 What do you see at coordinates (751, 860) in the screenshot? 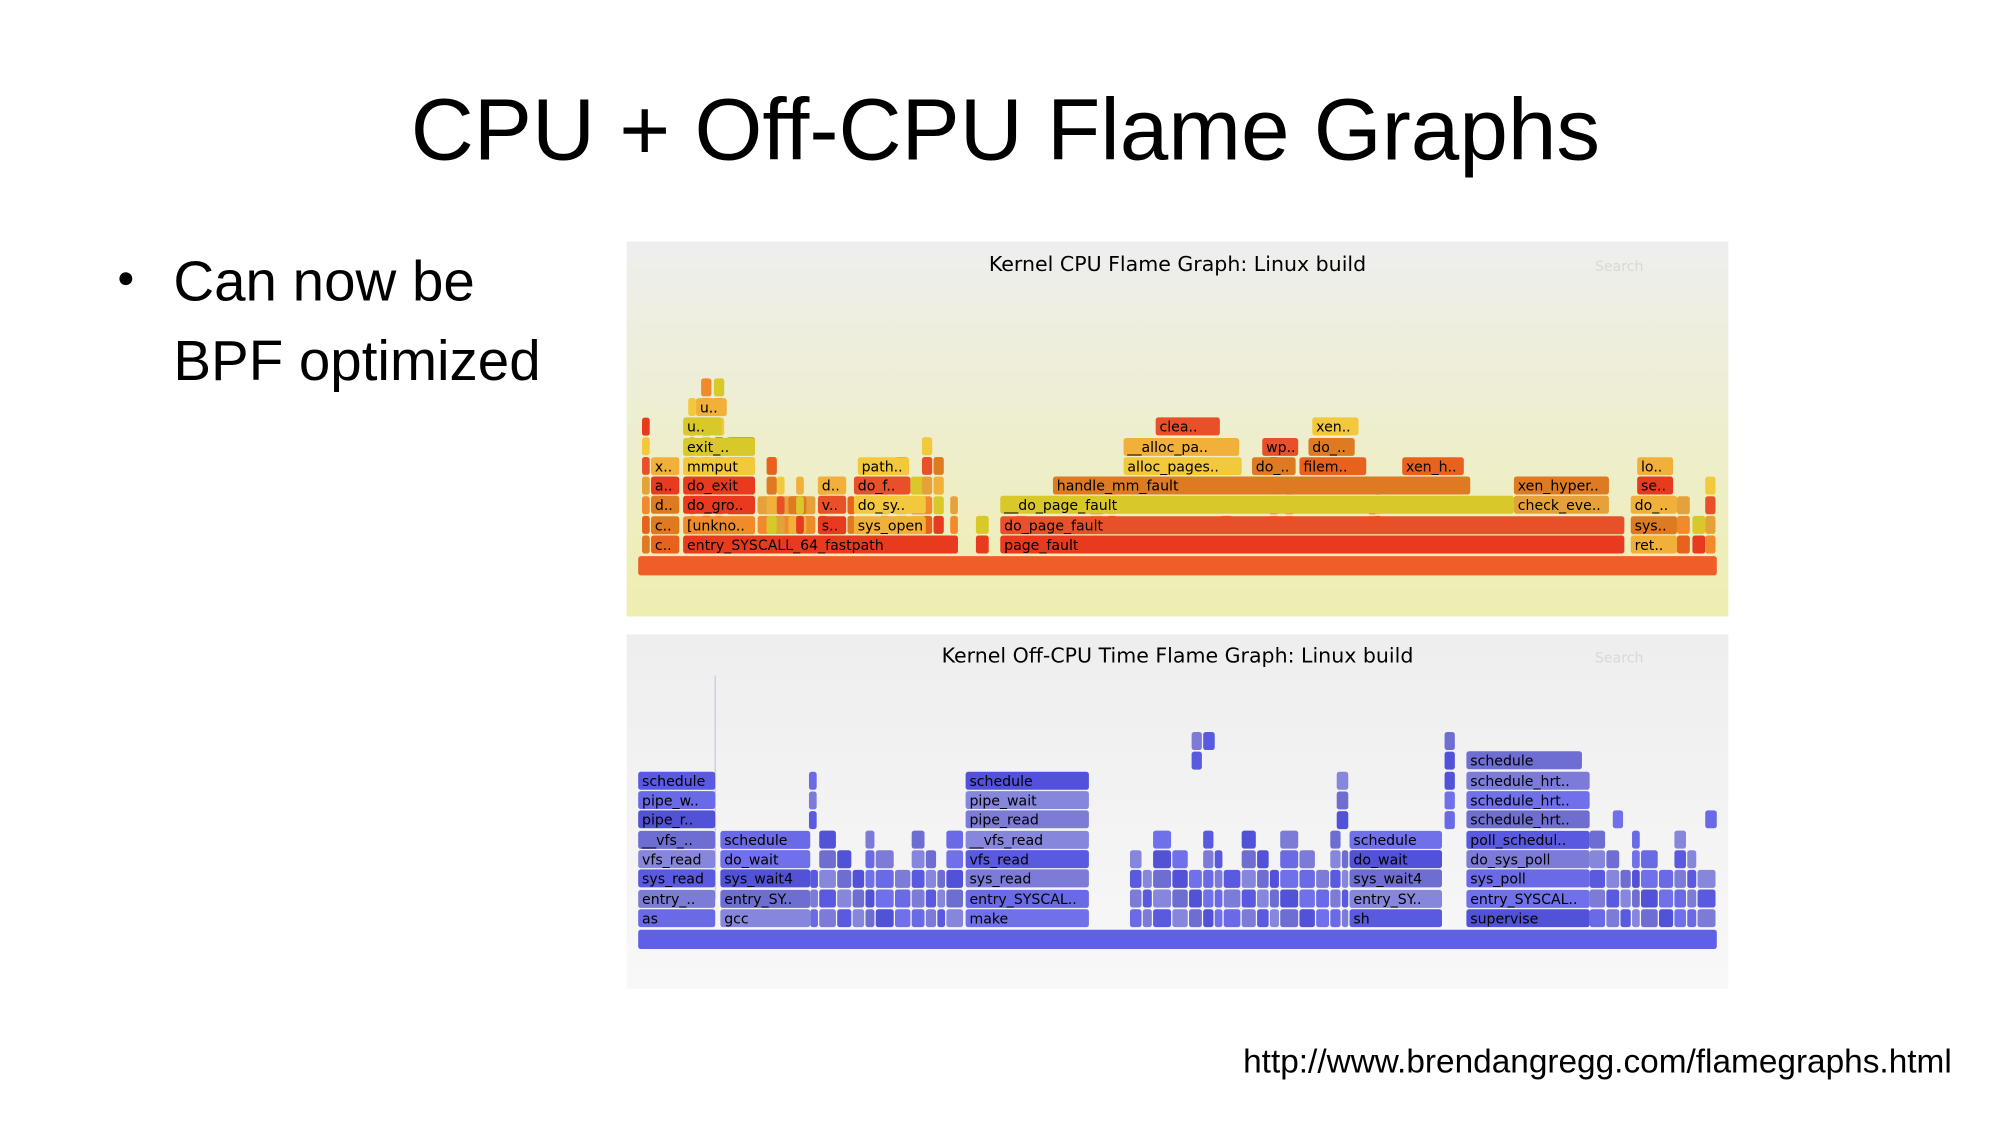
I see `frame-label: do_wait` at bounding box center [751, 860].